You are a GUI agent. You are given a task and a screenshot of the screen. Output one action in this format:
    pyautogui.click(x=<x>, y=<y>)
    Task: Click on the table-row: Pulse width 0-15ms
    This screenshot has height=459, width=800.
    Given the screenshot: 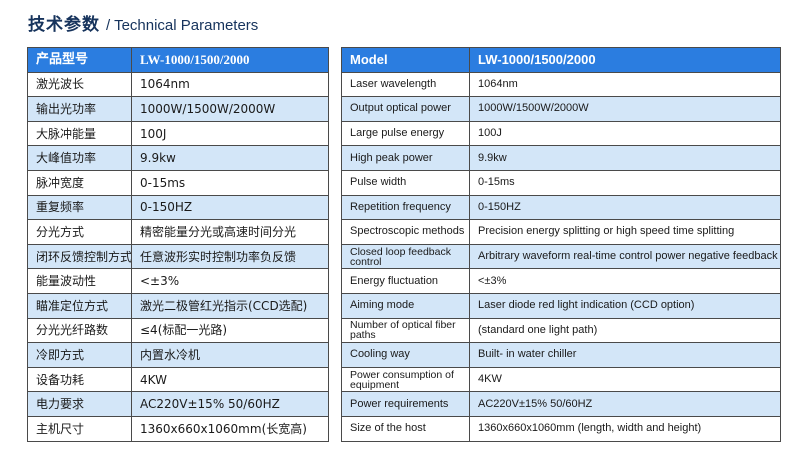 What is the action you would take?
    pyautogui.click(x=561, y=182)
    